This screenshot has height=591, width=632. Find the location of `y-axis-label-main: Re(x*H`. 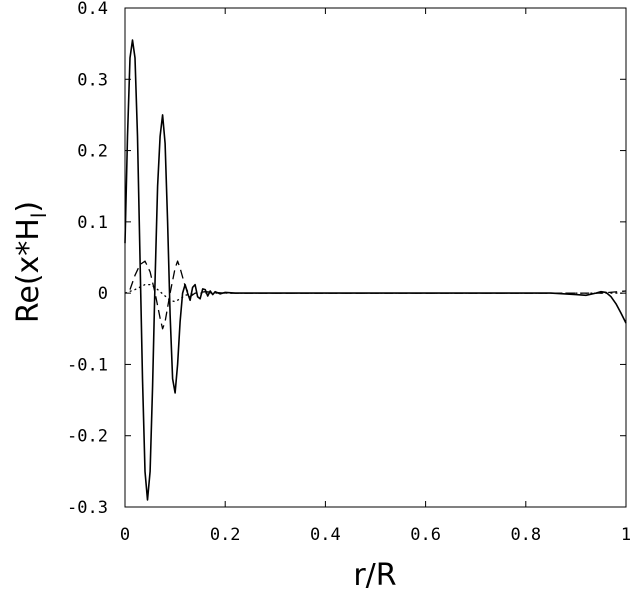

y-axis-label-main: Re(x*H is located at coordinates (28, 270).